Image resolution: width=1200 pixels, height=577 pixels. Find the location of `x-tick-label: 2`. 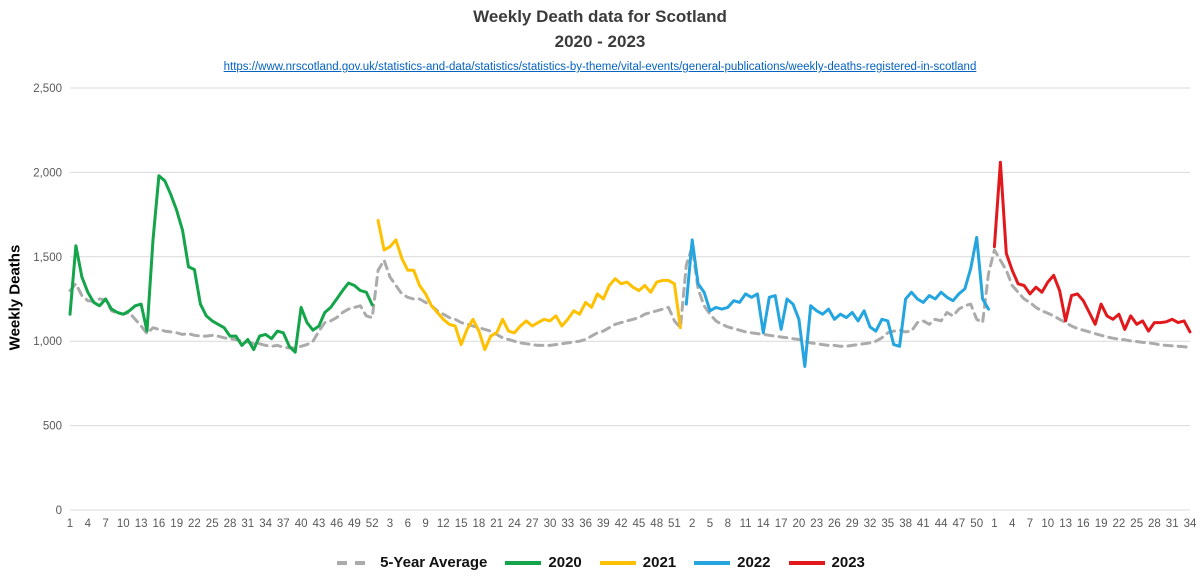

x-tick-label: 2 is located at coordinates (692, 524).